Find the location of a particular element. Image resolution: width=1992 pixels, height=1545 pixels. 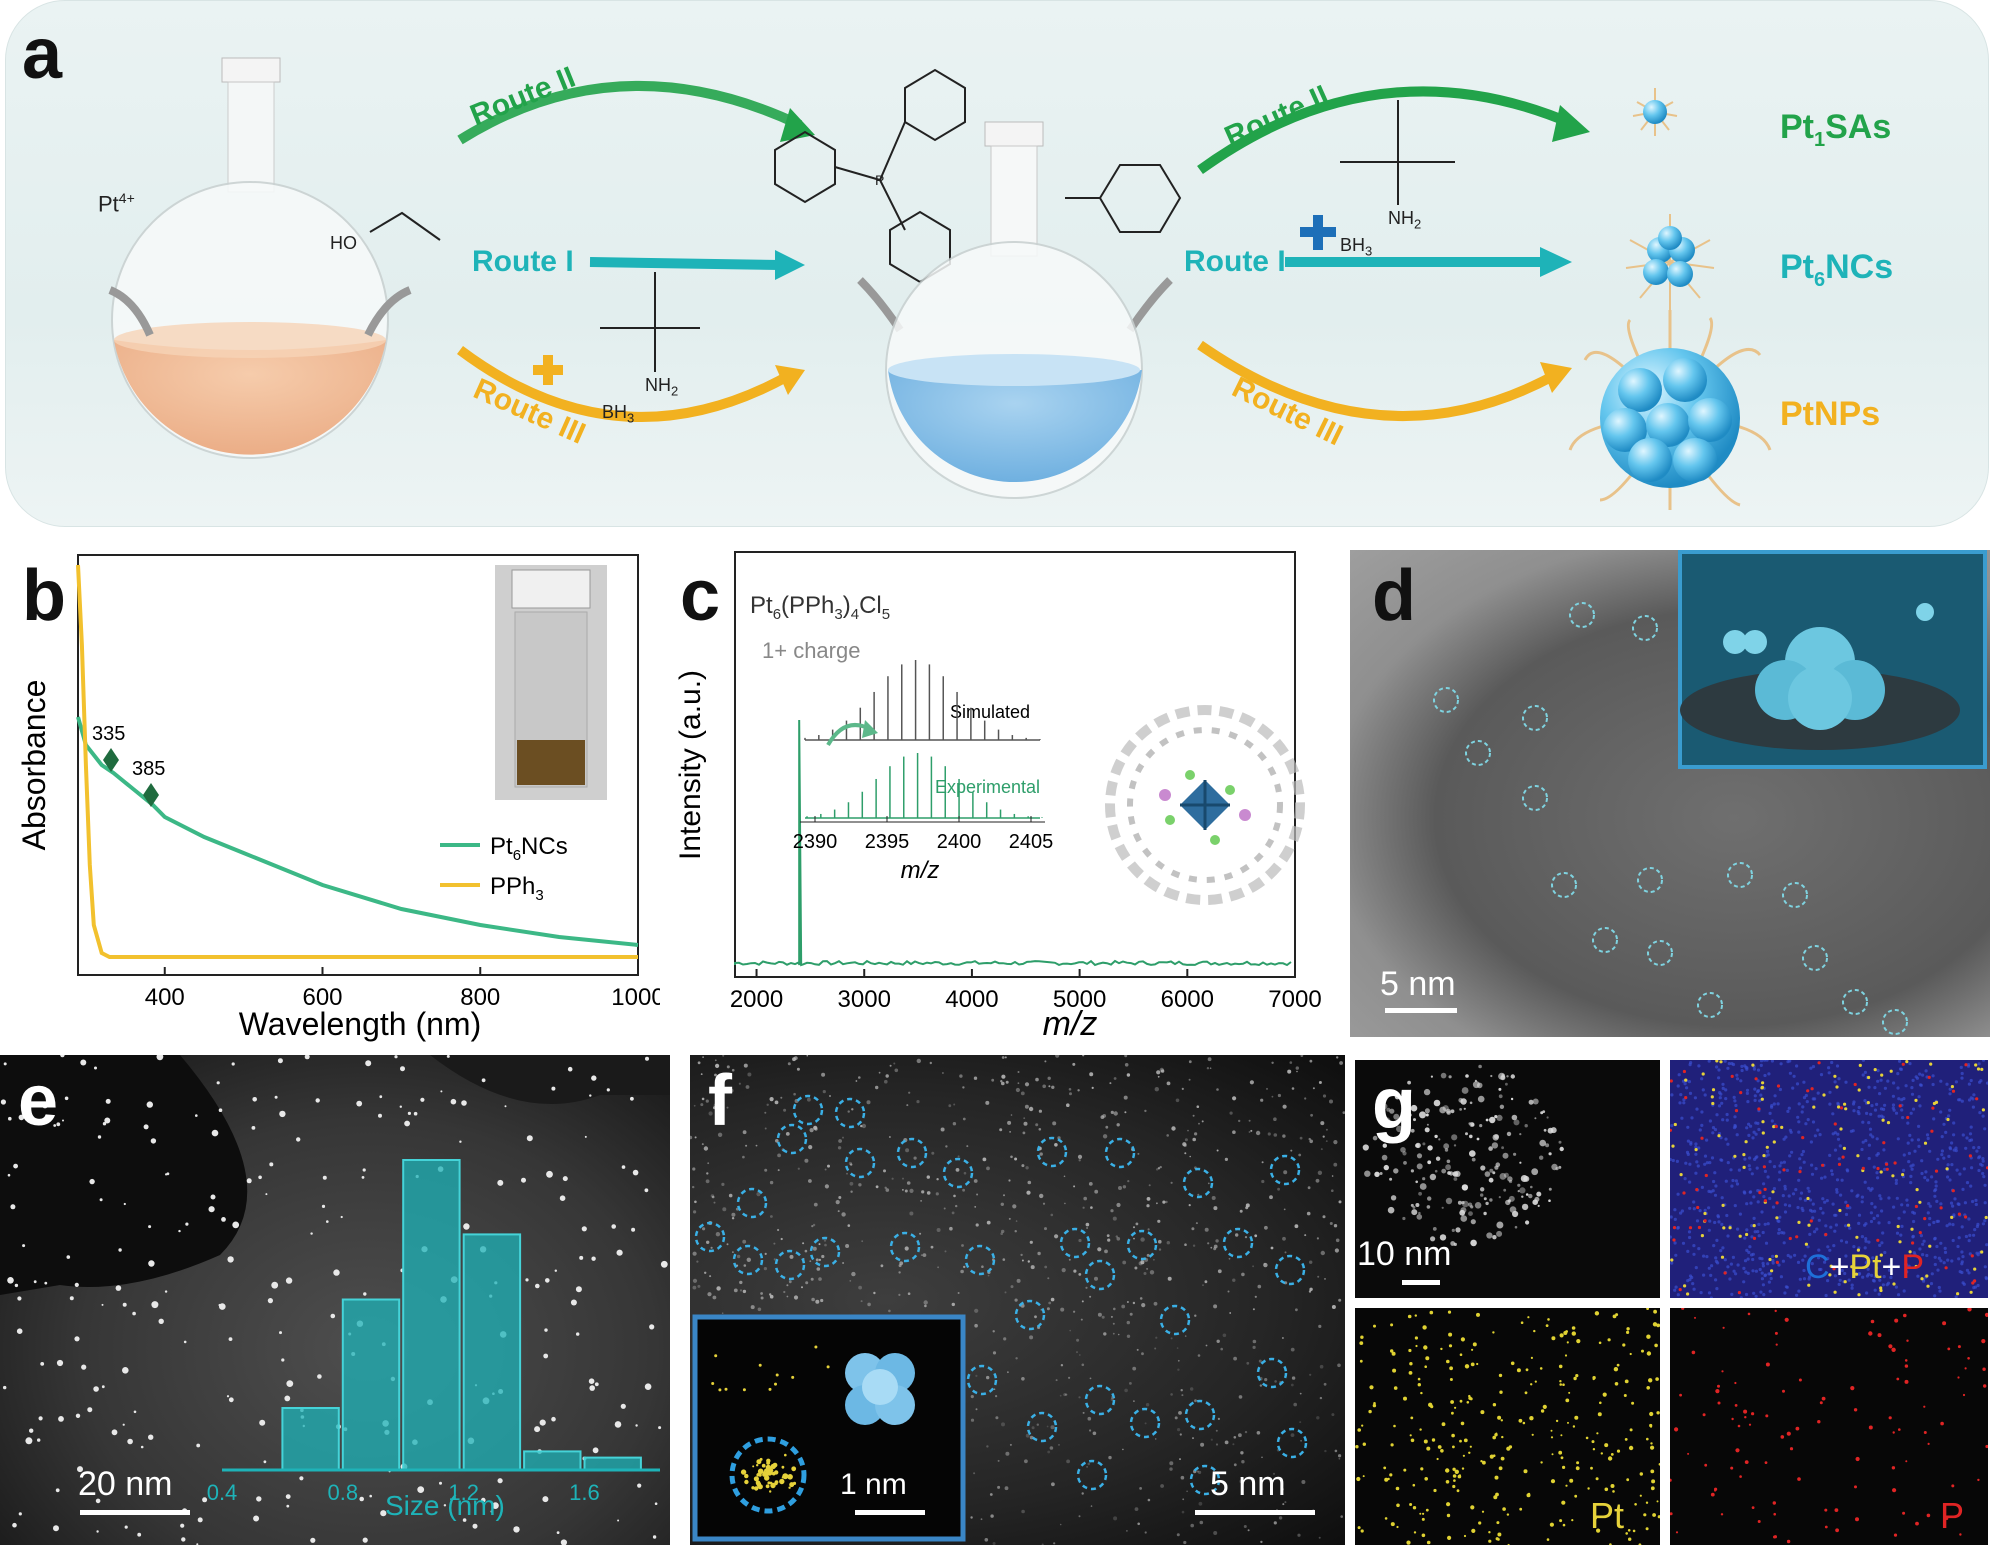

hist-tick-label: 0.4 is located at coordinates (222, 1492).